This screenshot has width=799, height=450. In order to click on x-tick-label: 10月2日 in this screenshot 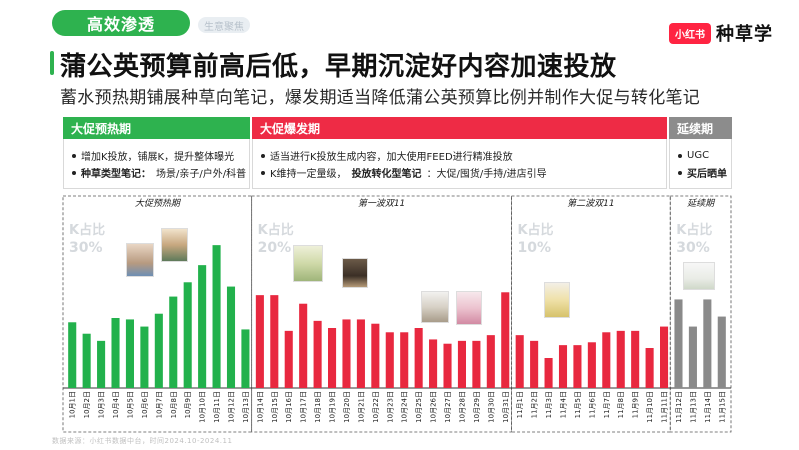, I will do `click(87, 404)`.